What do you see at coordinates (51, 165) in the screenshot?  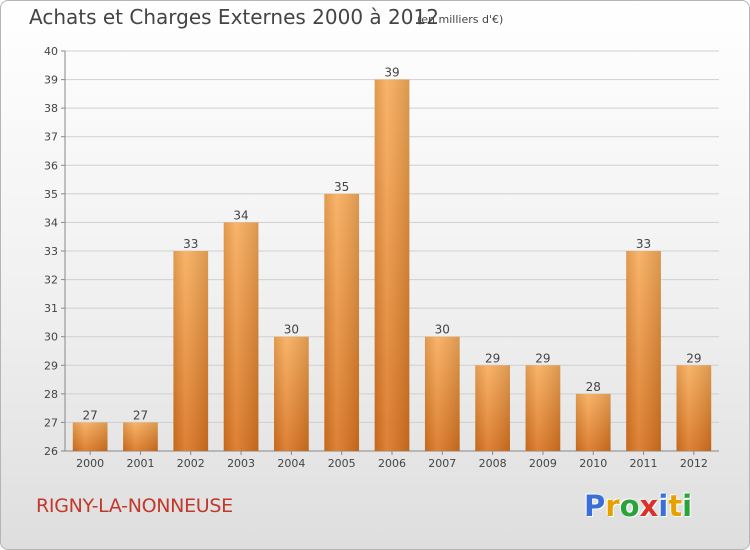 I see `y-tick-label: 36` at bounding box center [51, 165].